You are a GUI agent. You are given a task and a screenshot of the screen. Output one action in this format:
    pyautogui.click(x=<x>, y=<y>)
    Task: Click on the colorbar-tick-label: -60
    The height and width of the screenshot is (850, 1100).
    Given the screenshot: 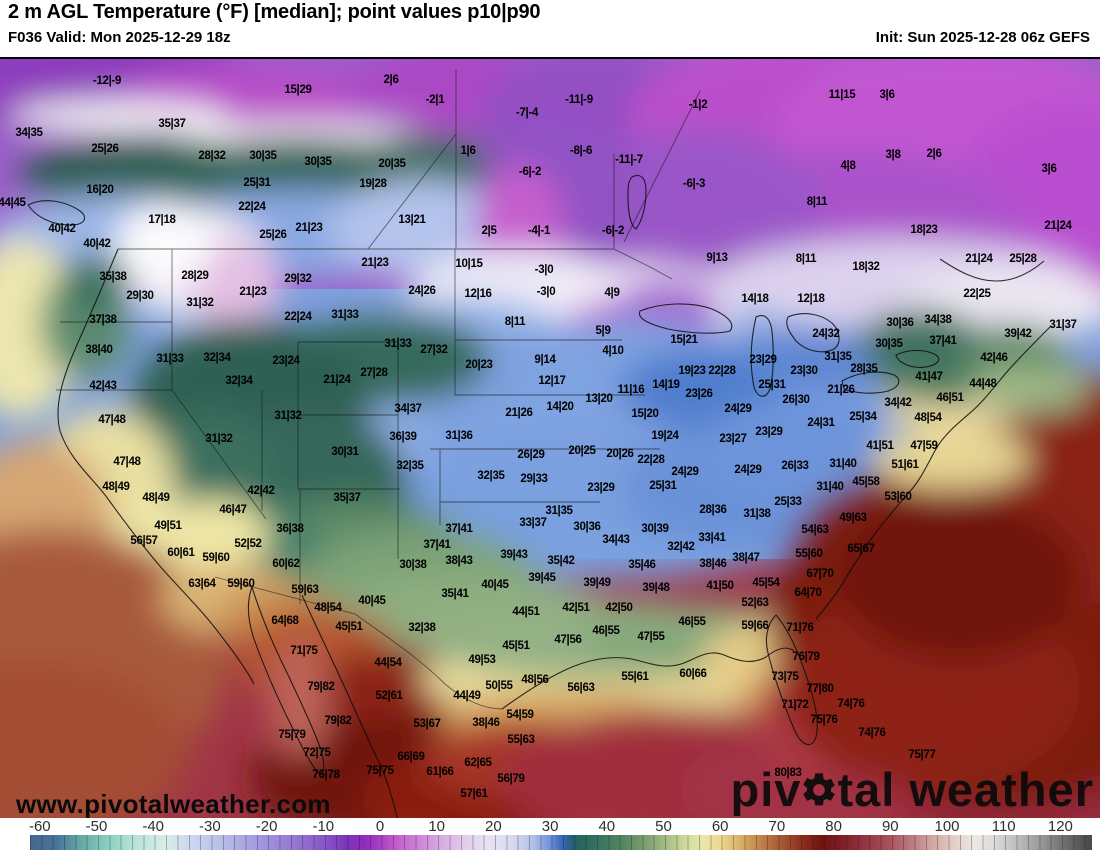 What is the action you would take?
    pyautogui.click(x=39, y=826)
    